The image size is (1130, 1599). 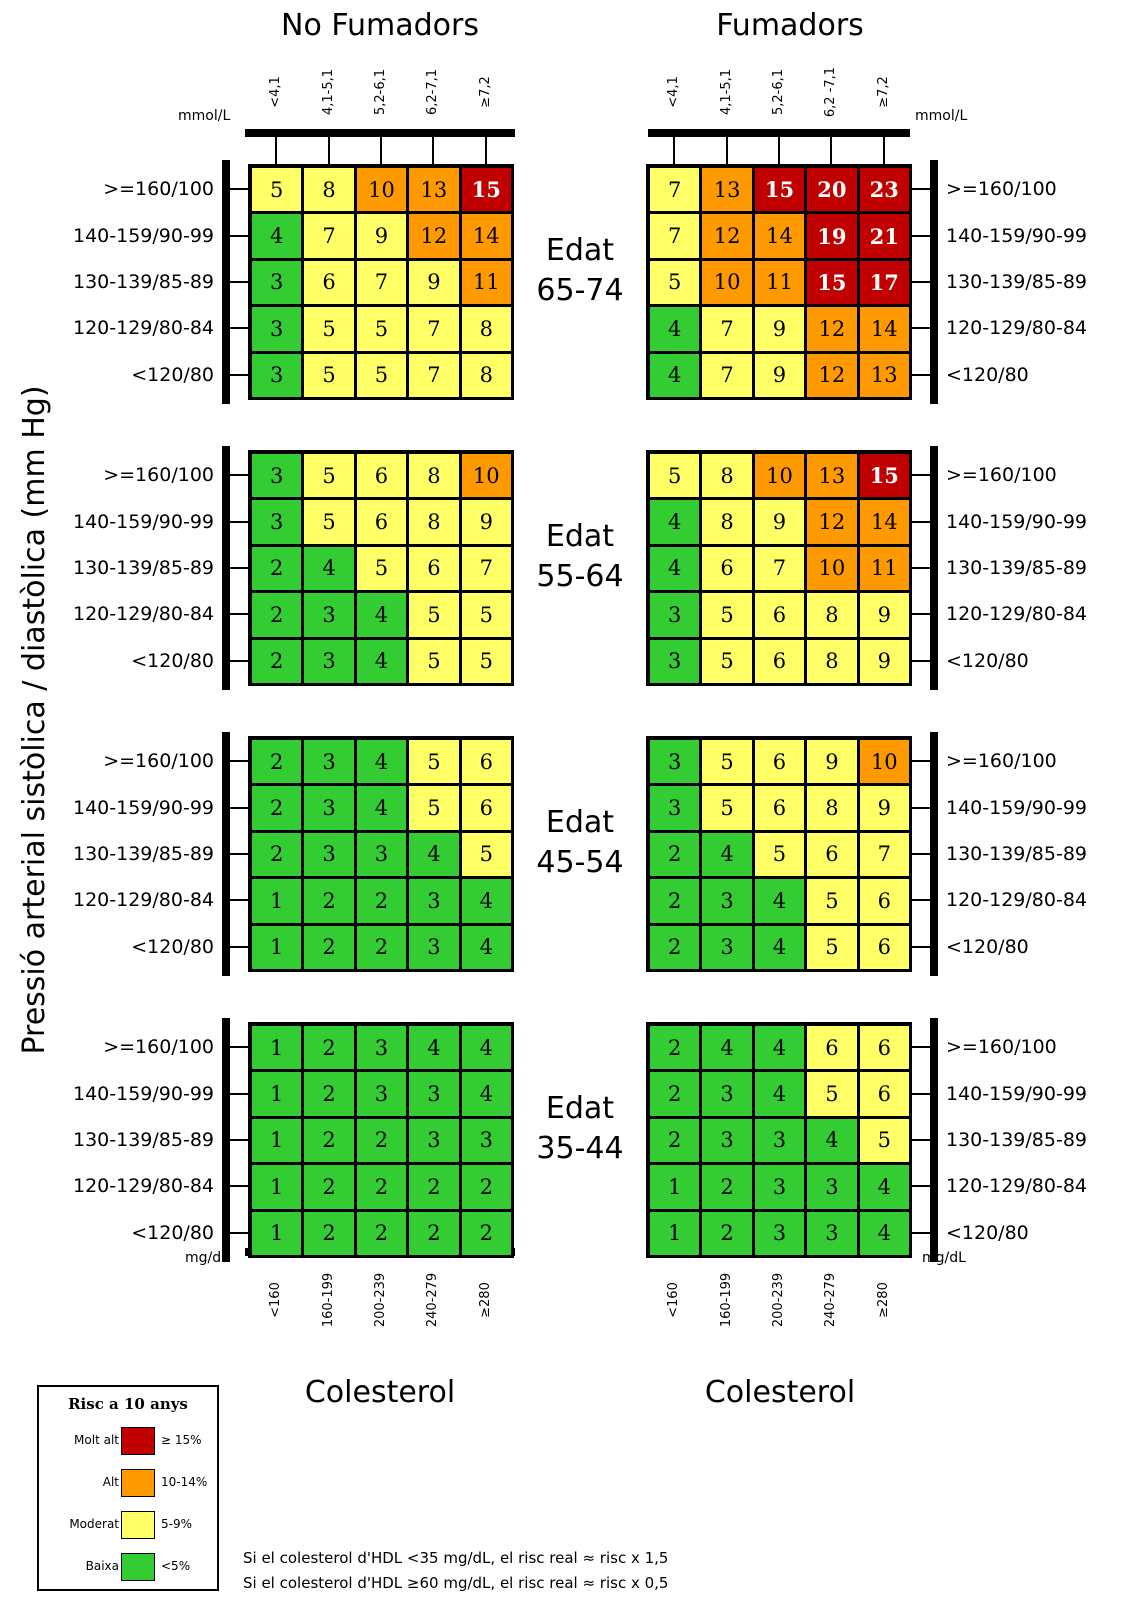 I want to click on risk-cell: 20, so click(x=832, y=190).